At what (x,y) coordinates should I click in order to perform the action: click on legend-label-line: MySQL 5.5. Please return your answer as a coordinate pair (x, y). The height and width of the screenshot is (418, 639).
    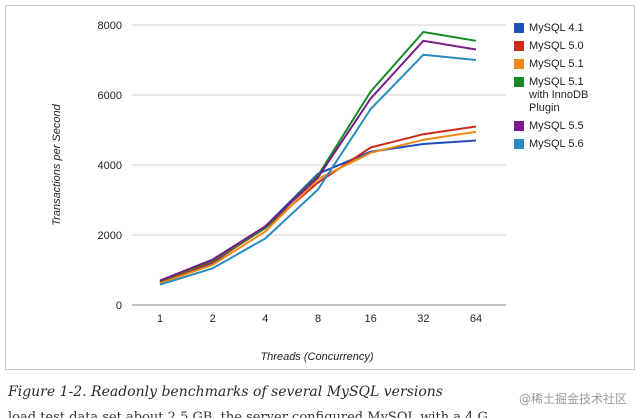
    Looking at the image, I should click on (556, 126).